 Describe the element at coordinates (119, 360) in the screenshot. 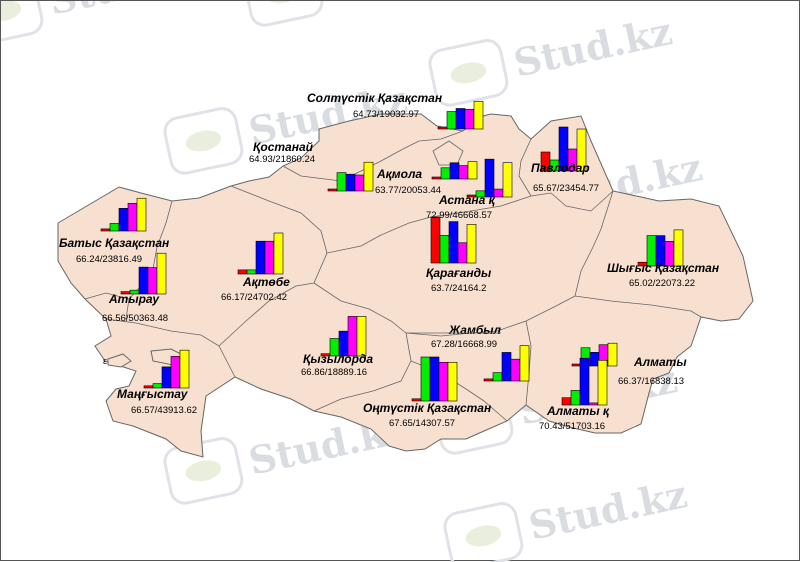

I see `small-region-fragment-a` at that location.